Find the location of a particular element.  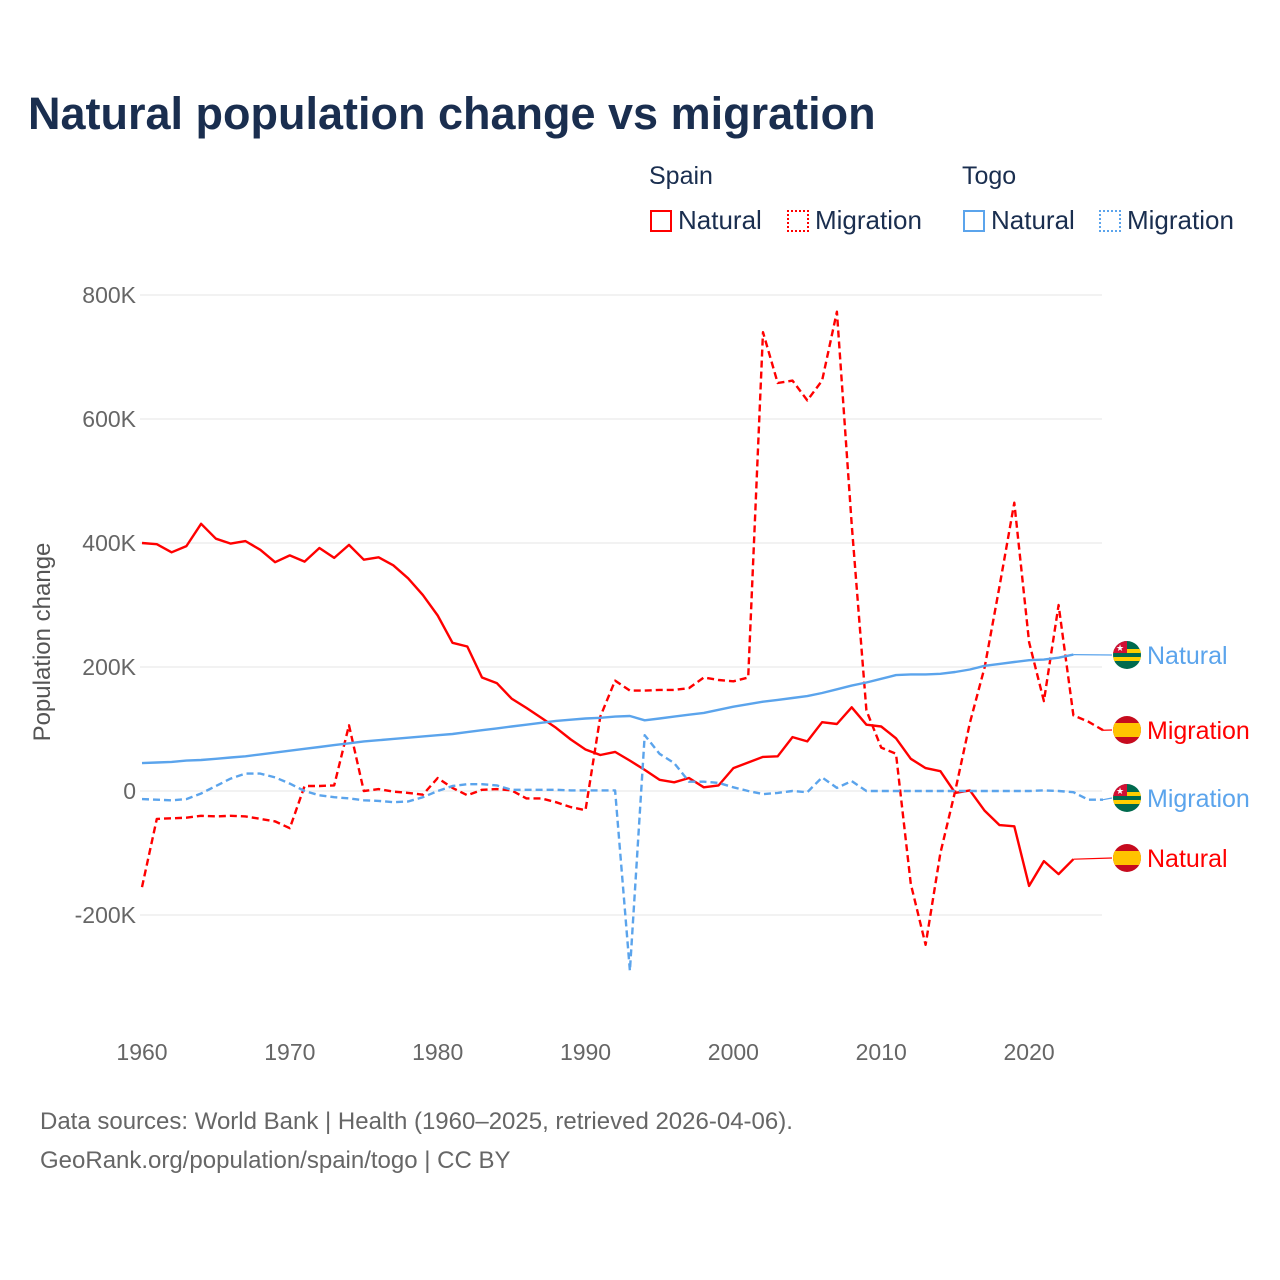

legend-togo-natural: Natural is located at coordinates (1019, 220).